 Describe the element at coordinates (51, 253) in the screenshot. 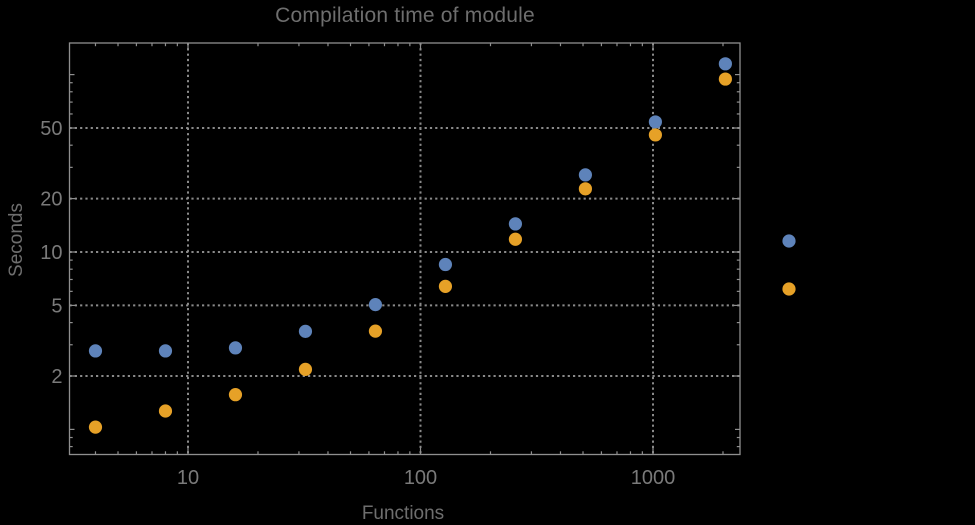

I see `y-tick-label: 10` at that location.